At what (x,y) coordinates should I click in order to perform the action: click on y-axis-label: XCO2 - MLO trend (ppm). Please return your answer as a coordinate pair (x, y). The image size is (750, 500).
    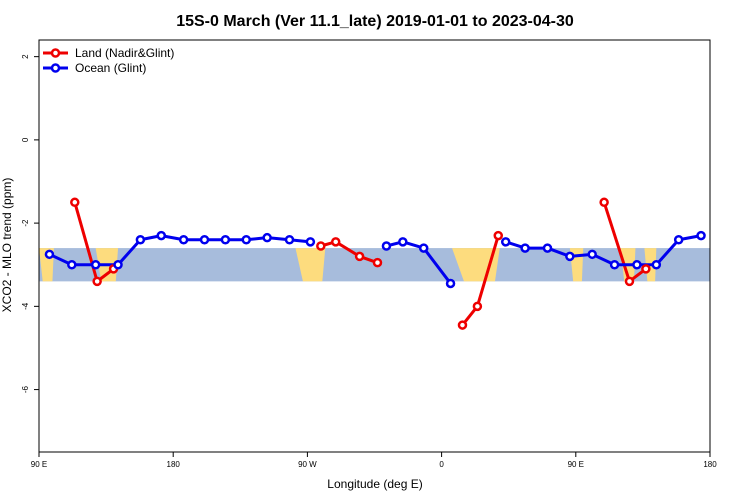
    Looking at the image, I should click on (7, 245).